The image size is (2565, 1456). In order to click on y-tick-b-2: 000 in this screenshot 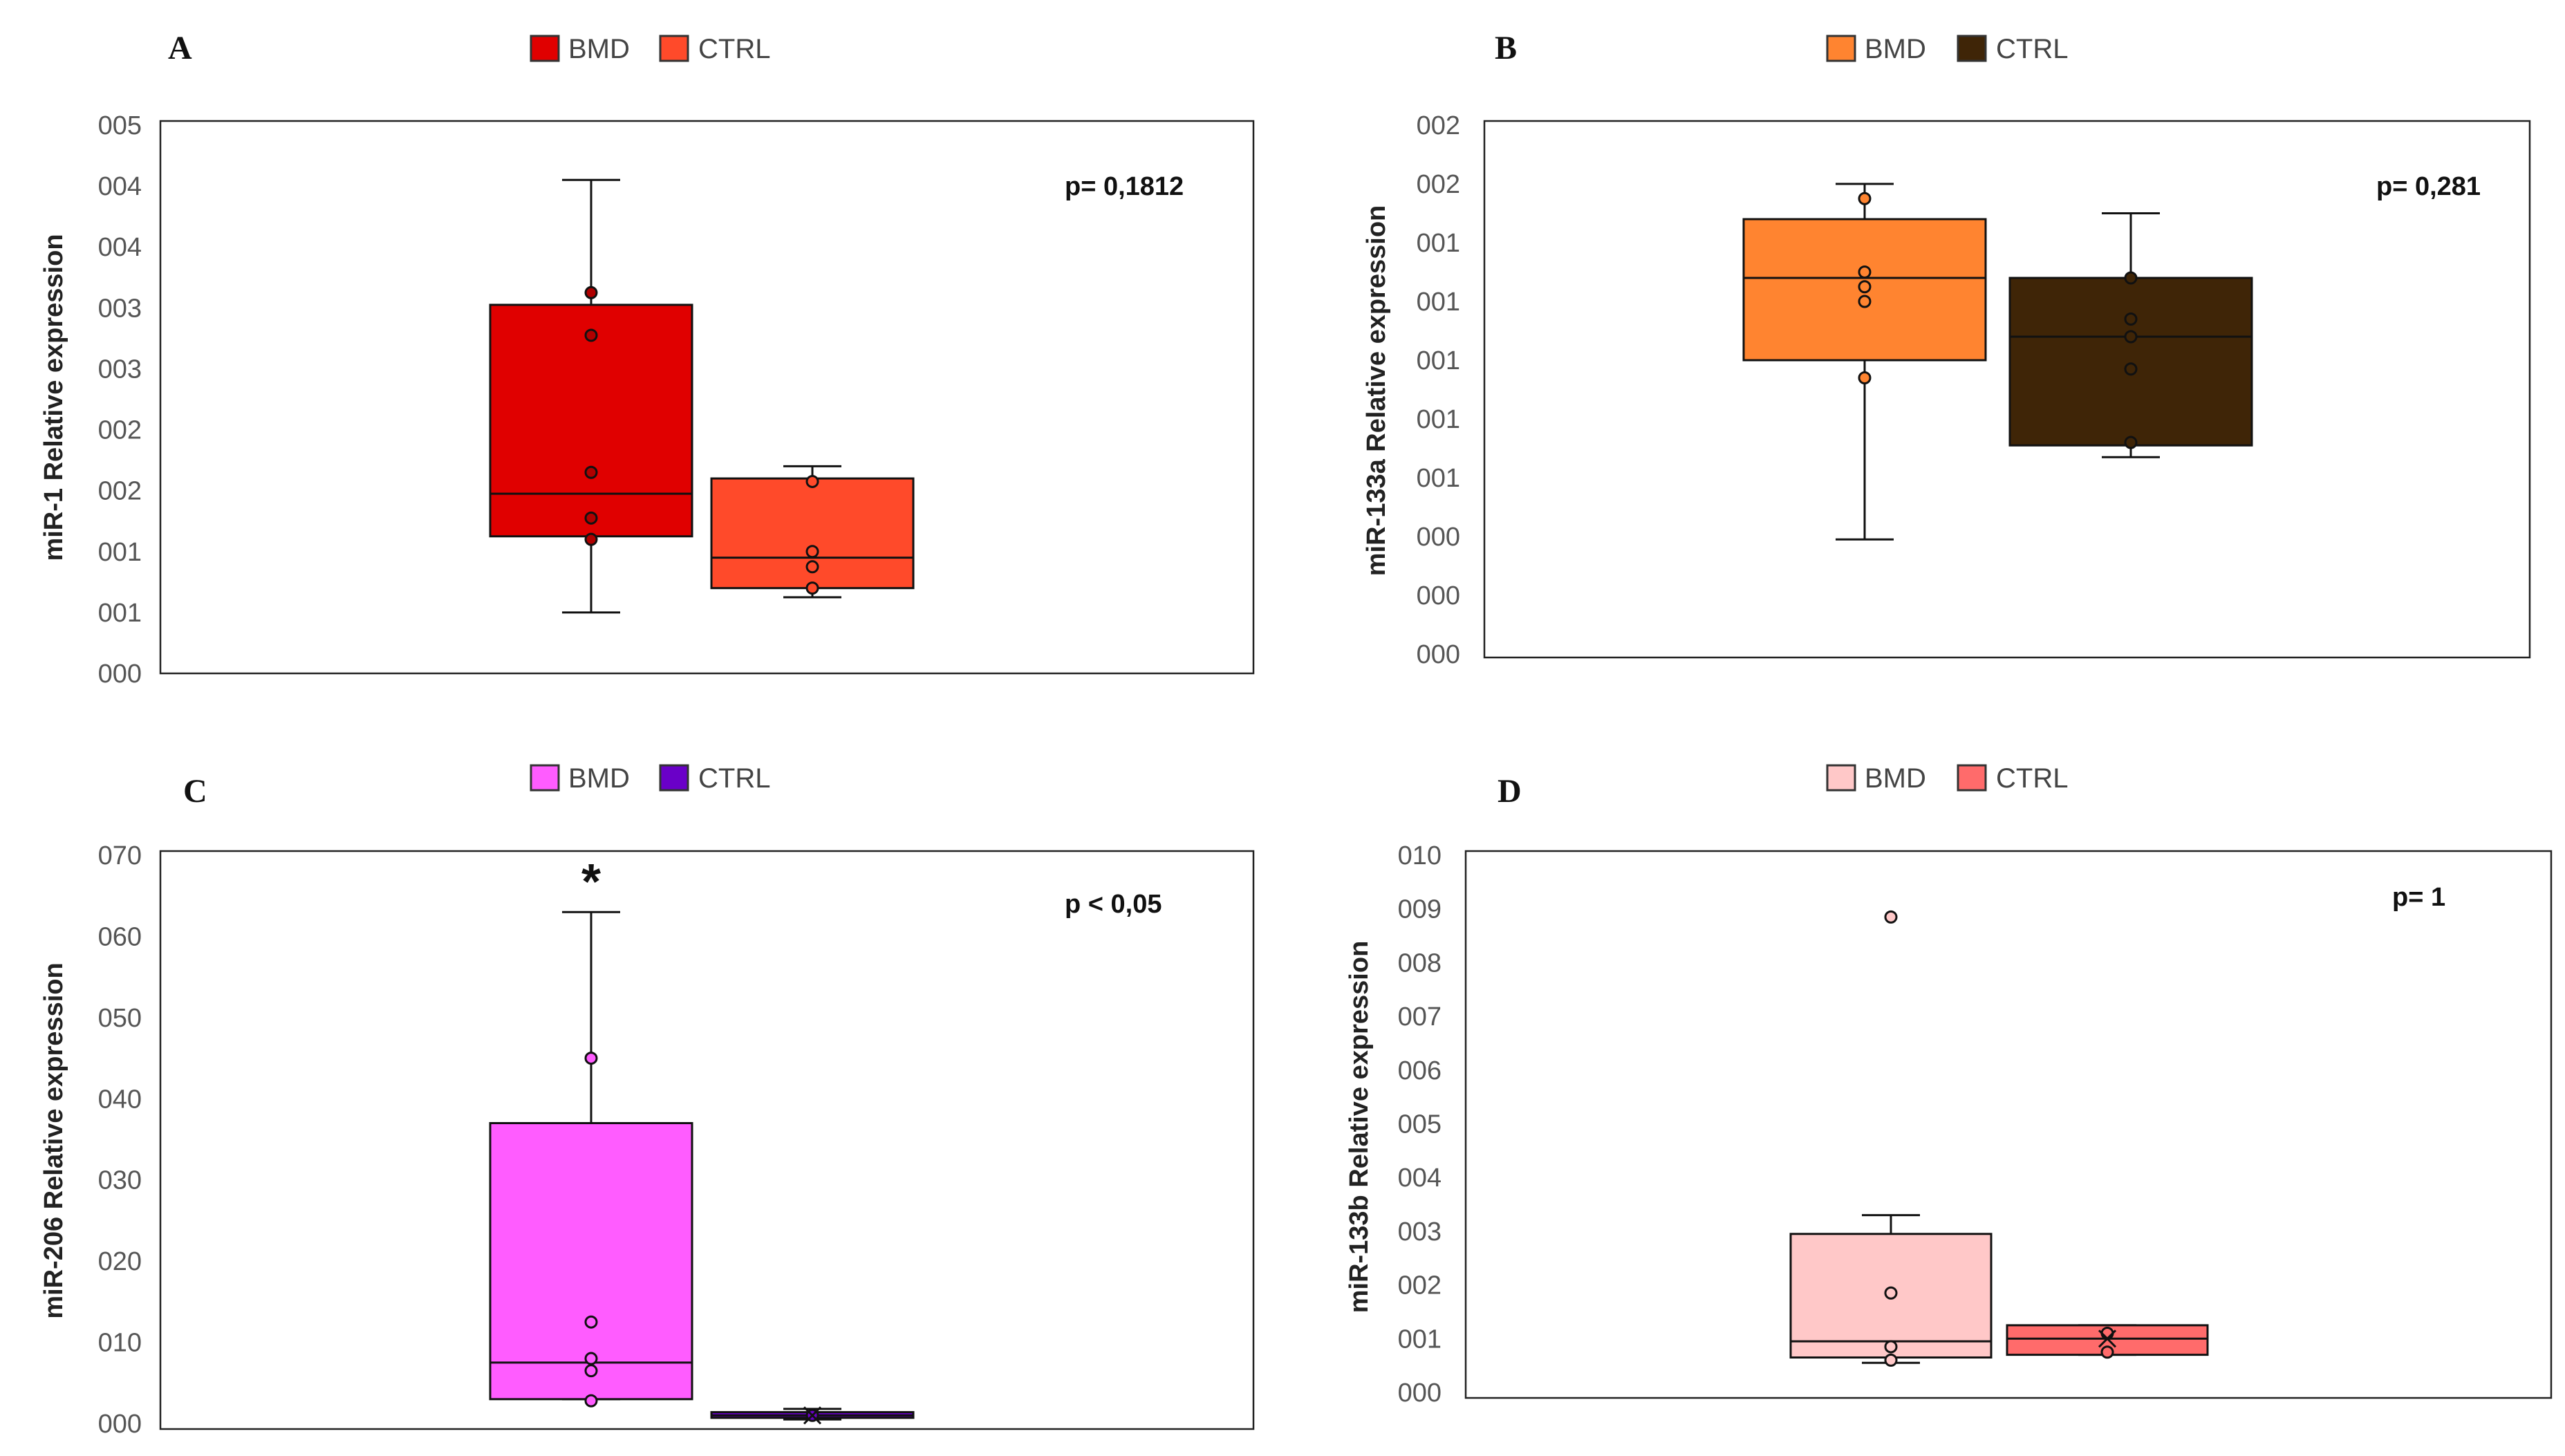, I will do `click(1438, 537)`.